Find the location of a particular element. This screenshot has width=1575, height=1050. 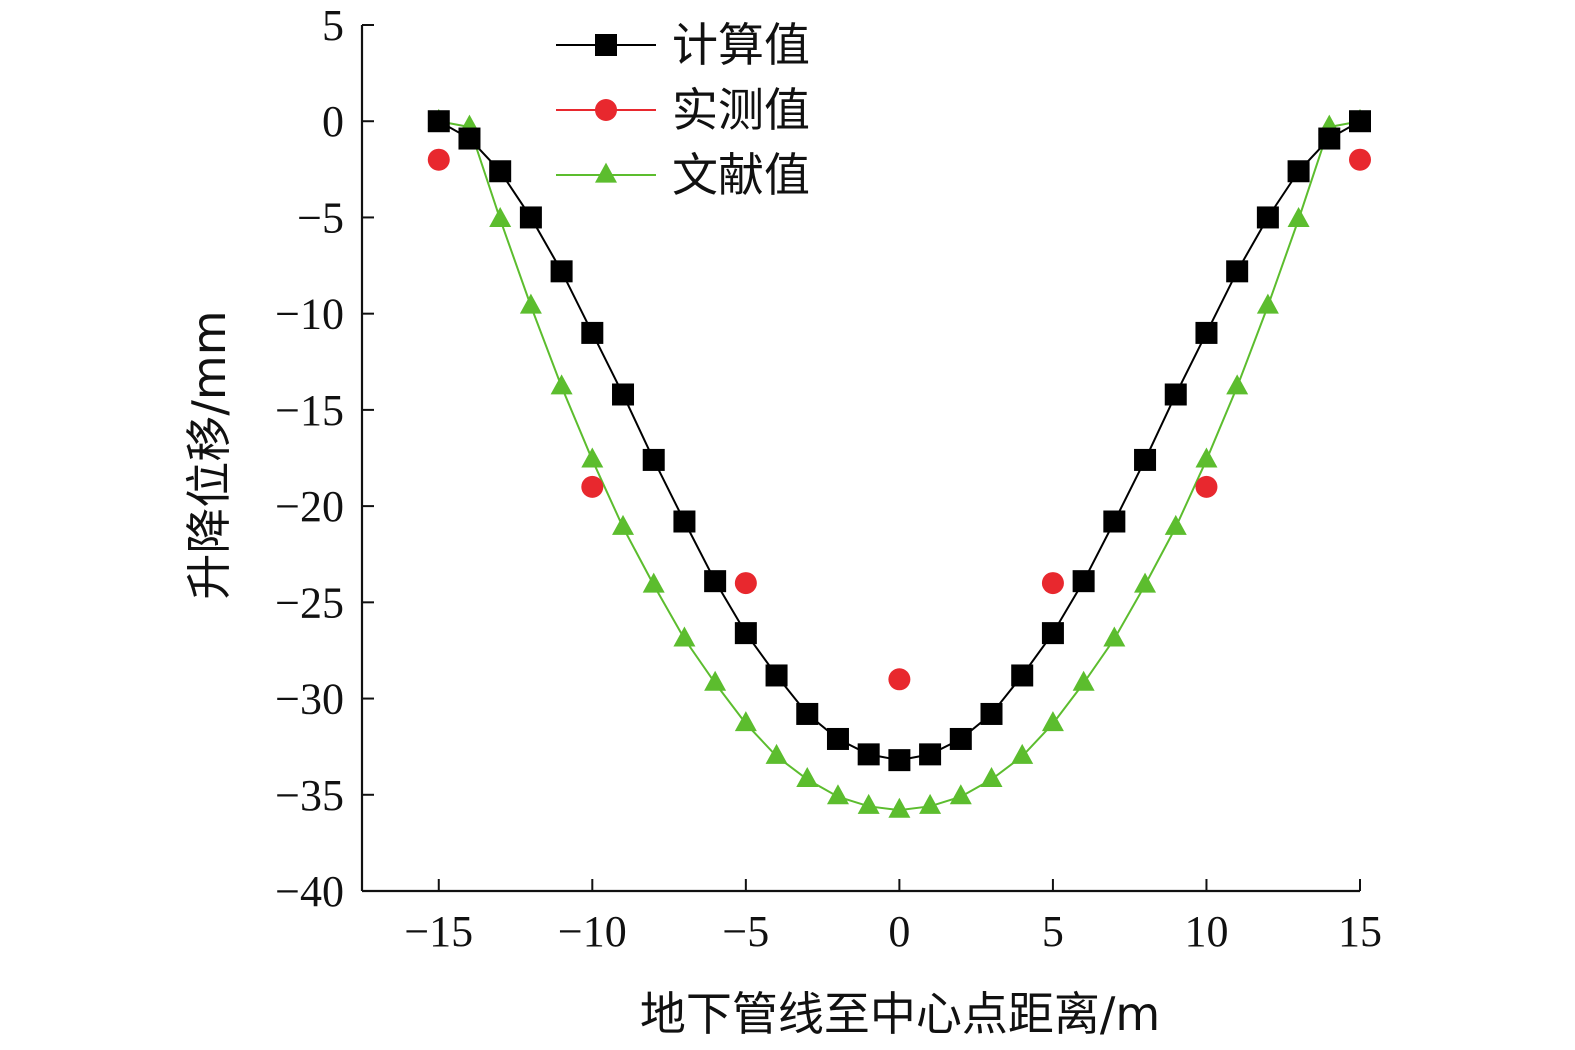

x-tick-label: 10 is located at coordinates (1206, 931).